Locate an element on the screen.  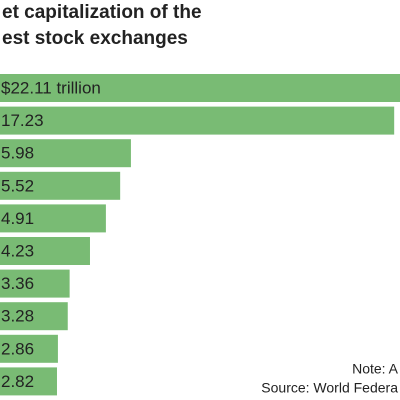
value-label: 5.98 is located at coordinates (17, 153).